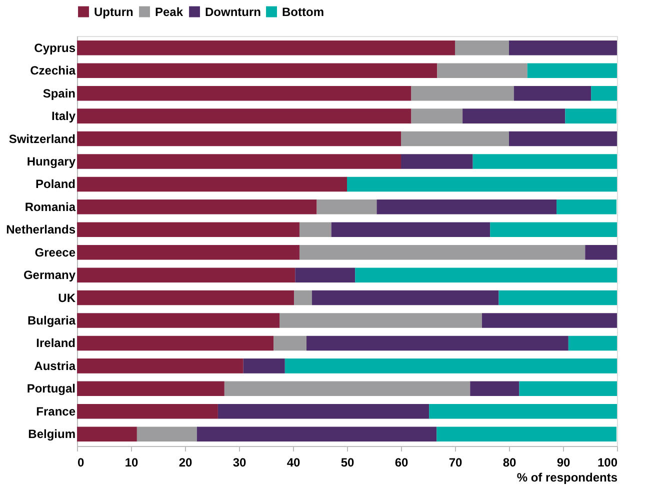 Image resolution: width=665 pixels, height=495 pixels. I want to click on y-tick-label: Switzerland, so click(42, 139).